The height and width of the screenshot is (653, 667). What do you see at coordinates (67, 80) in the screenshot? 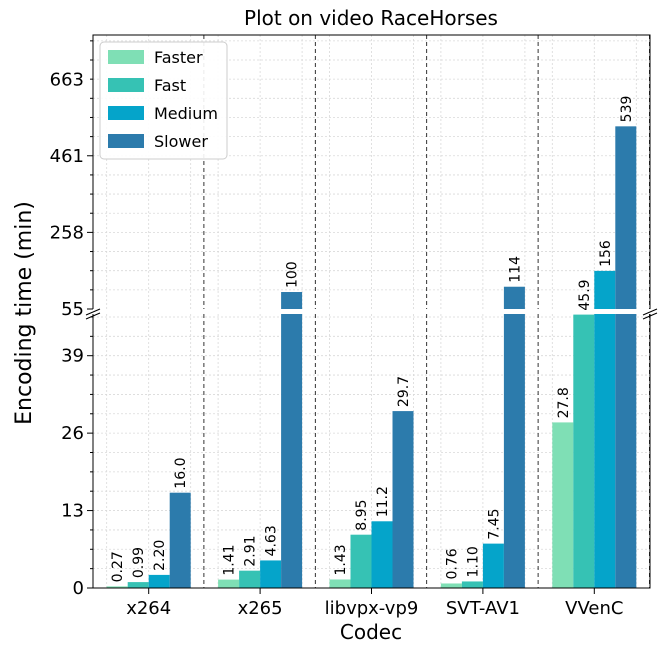
I see `y-upper-tick-label: 663` at bounding box center [67, 80].